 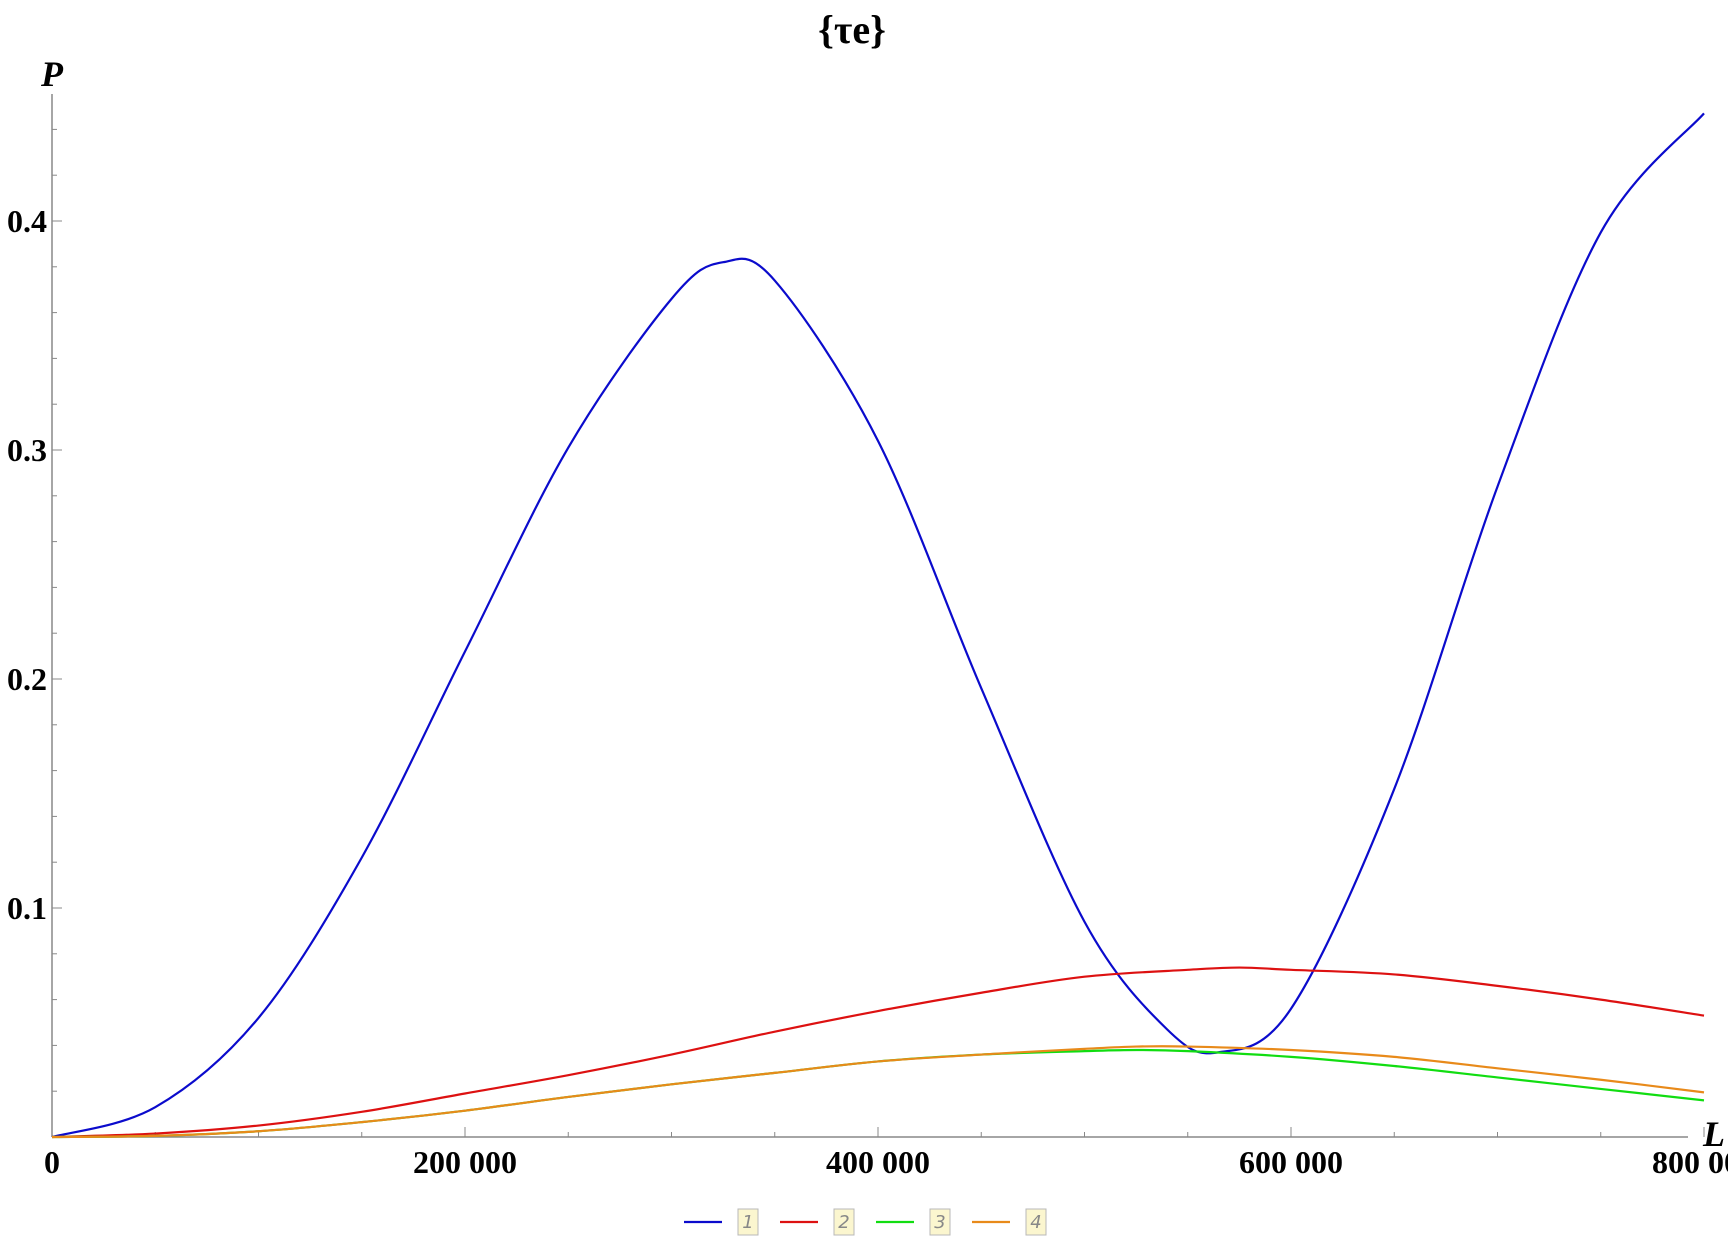 What do you see at coordinates (27, 450) in the screenshot?
I see `y-tick-label: 0.3` at bounding box center [27, 450].